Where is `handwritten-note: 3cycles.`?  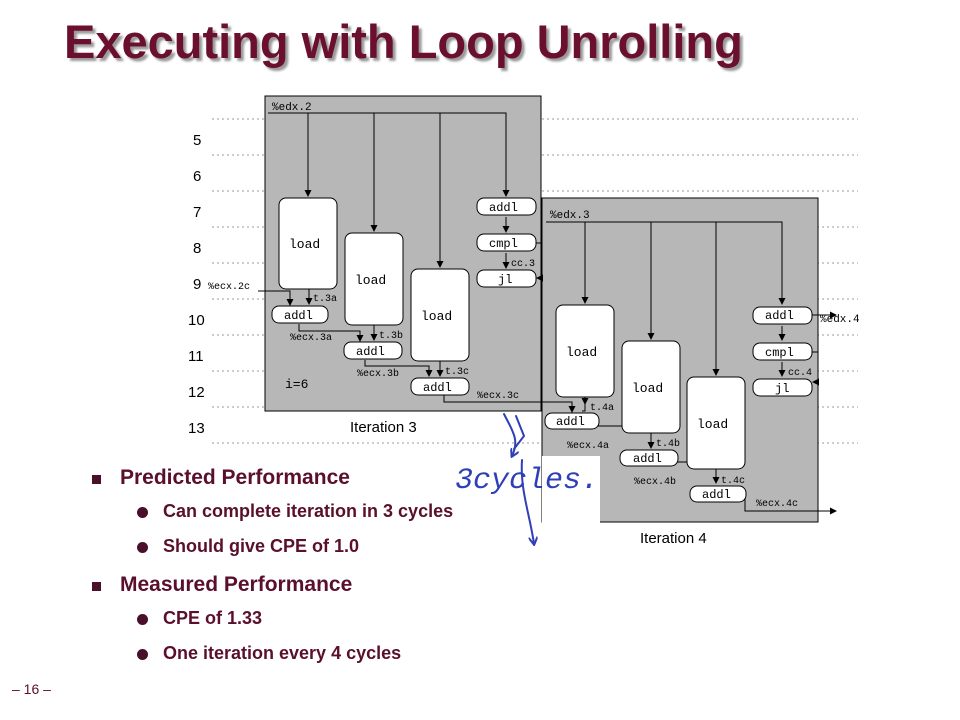
handwritten-note: 3cycles. is located at coordinates (527, 481).